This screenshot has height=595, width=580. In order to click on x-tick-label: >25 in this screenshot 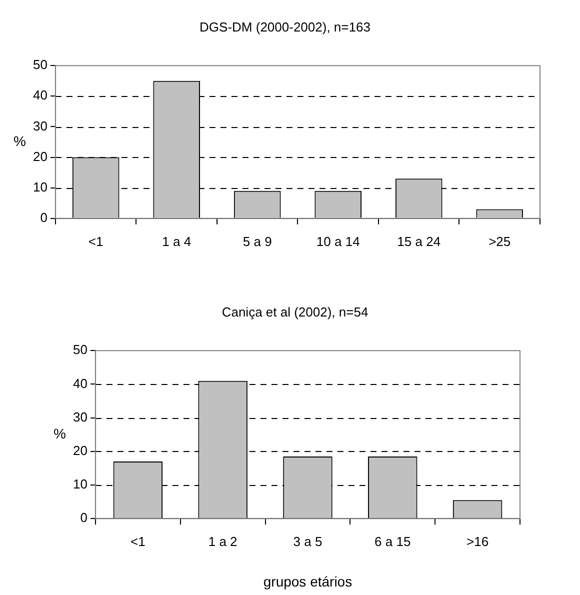, I will do `click(499, 241)`.